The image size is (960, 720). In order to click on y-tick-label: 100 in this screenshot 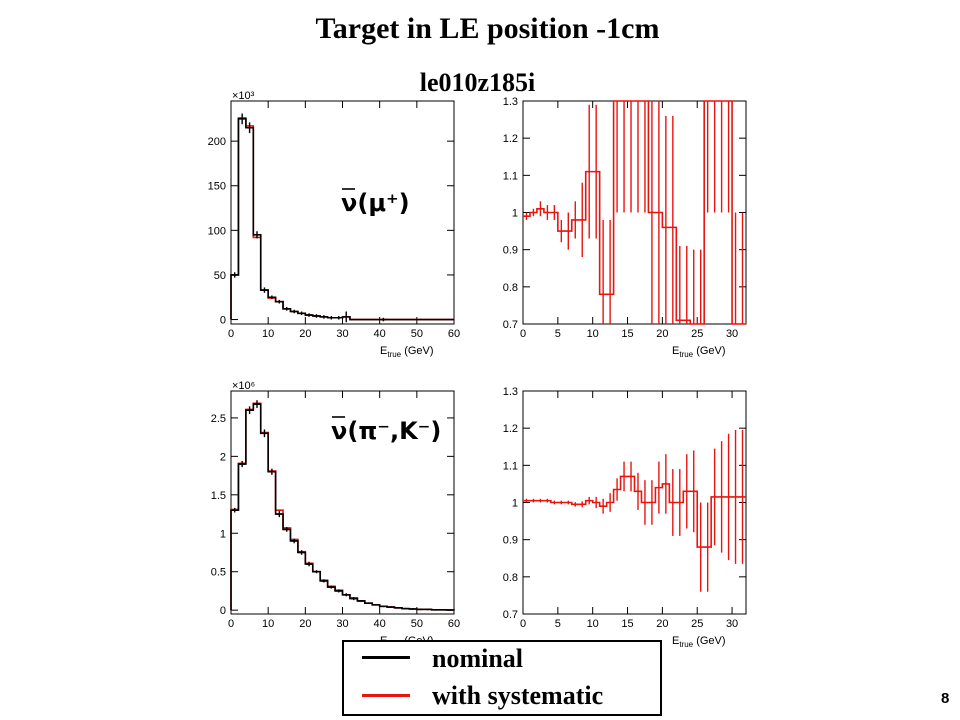, I will do `click(217, 231)`.